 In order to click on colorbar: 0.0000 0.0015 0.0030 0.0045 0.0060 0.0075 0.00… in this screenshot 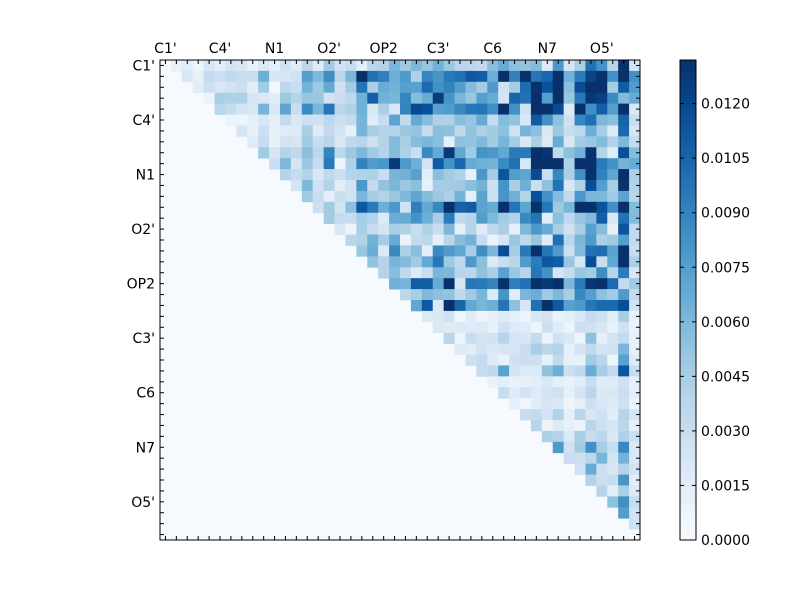, I will do `click(714, 304)`.